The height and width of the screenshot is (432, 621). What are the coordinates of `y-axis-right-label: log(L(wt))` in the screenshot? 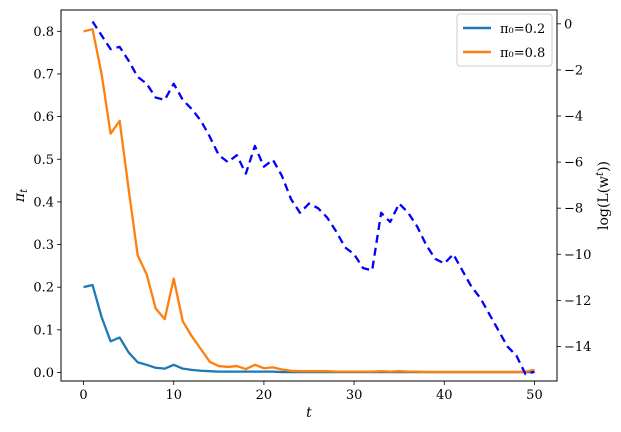 It's located at (603, 195).